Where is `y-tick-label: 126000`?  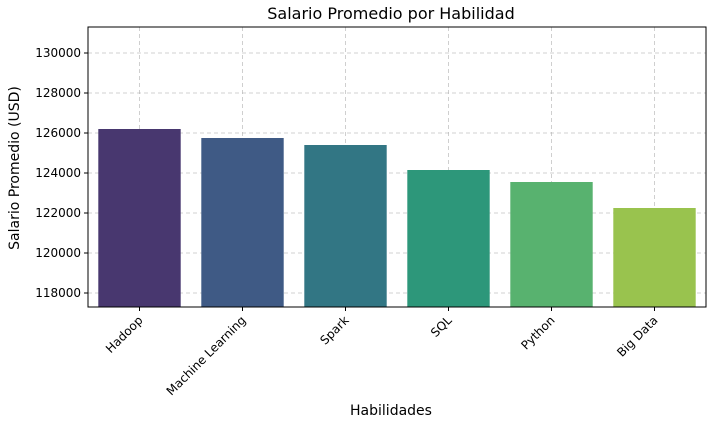
y-tick-label: 126000 is located at coordinates (58, 133).